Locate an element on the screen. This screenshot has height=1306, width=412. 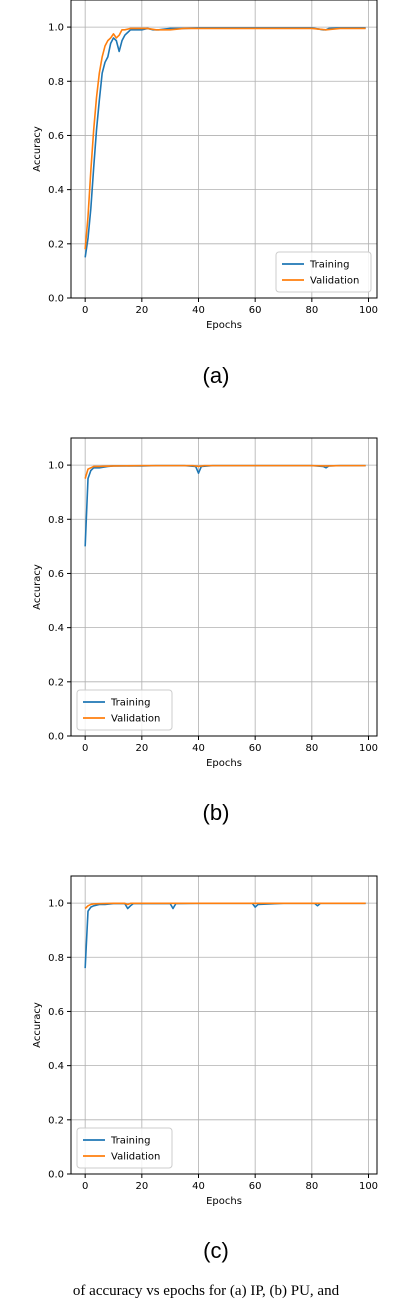
panel-label-b: (b) is located at coordinates (216, 812).